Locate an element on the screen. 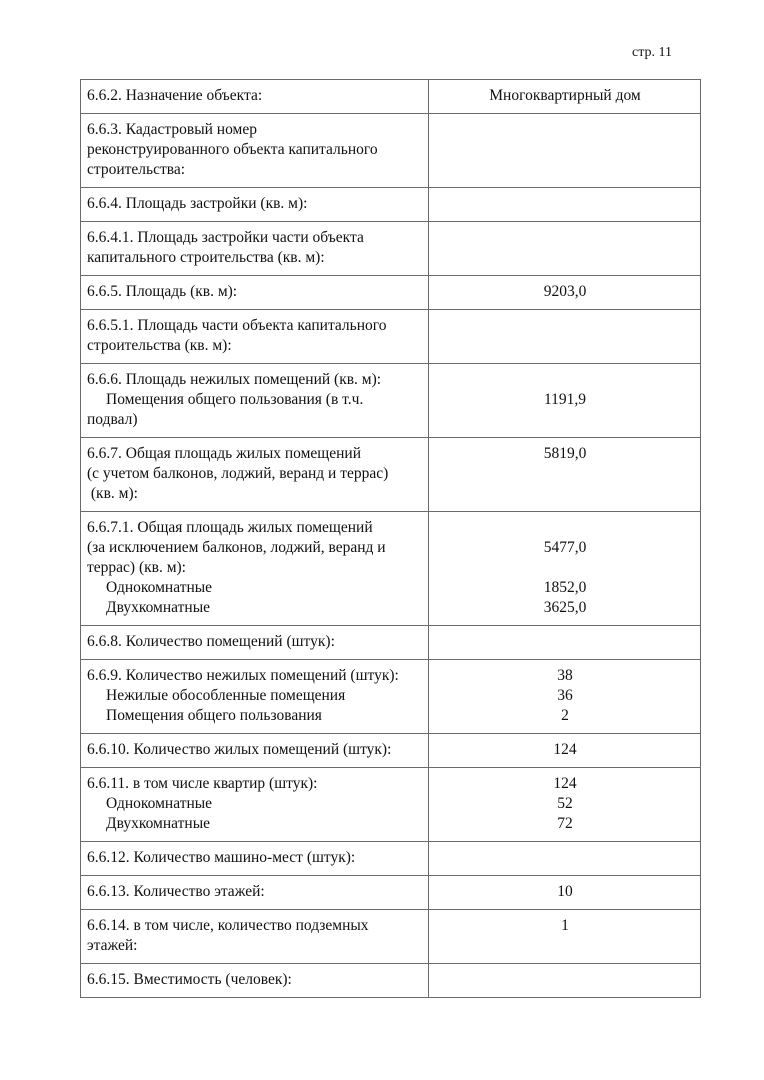 This screenshot has height=1080, width=764. label-line: 6.6.5. Площадь (кв. м): is located at coordinates (162, 291).